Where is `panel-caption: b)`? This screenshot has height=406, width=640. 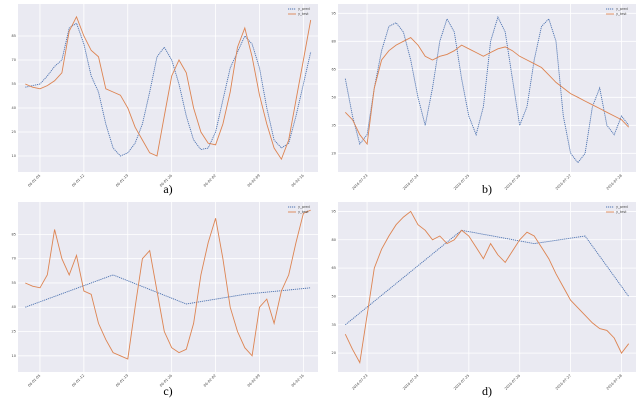 panel-caption: b) is located at coordinates (487, 189).